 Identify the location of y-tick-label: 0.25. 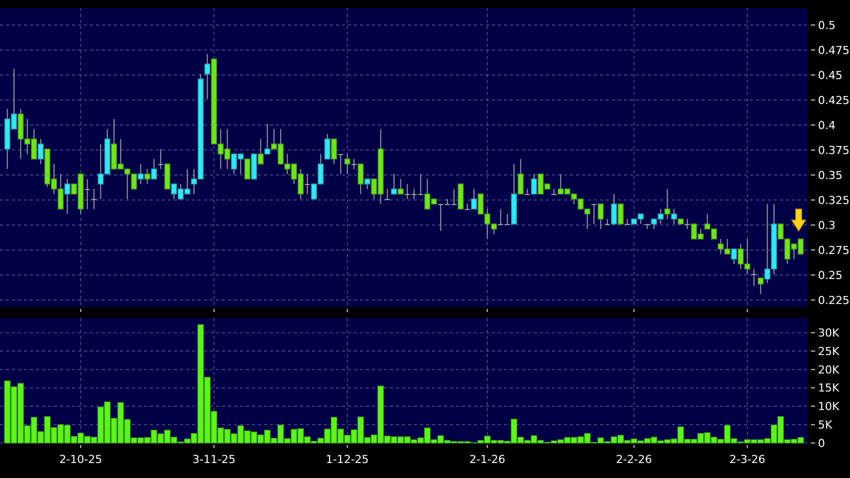
(830, 275).